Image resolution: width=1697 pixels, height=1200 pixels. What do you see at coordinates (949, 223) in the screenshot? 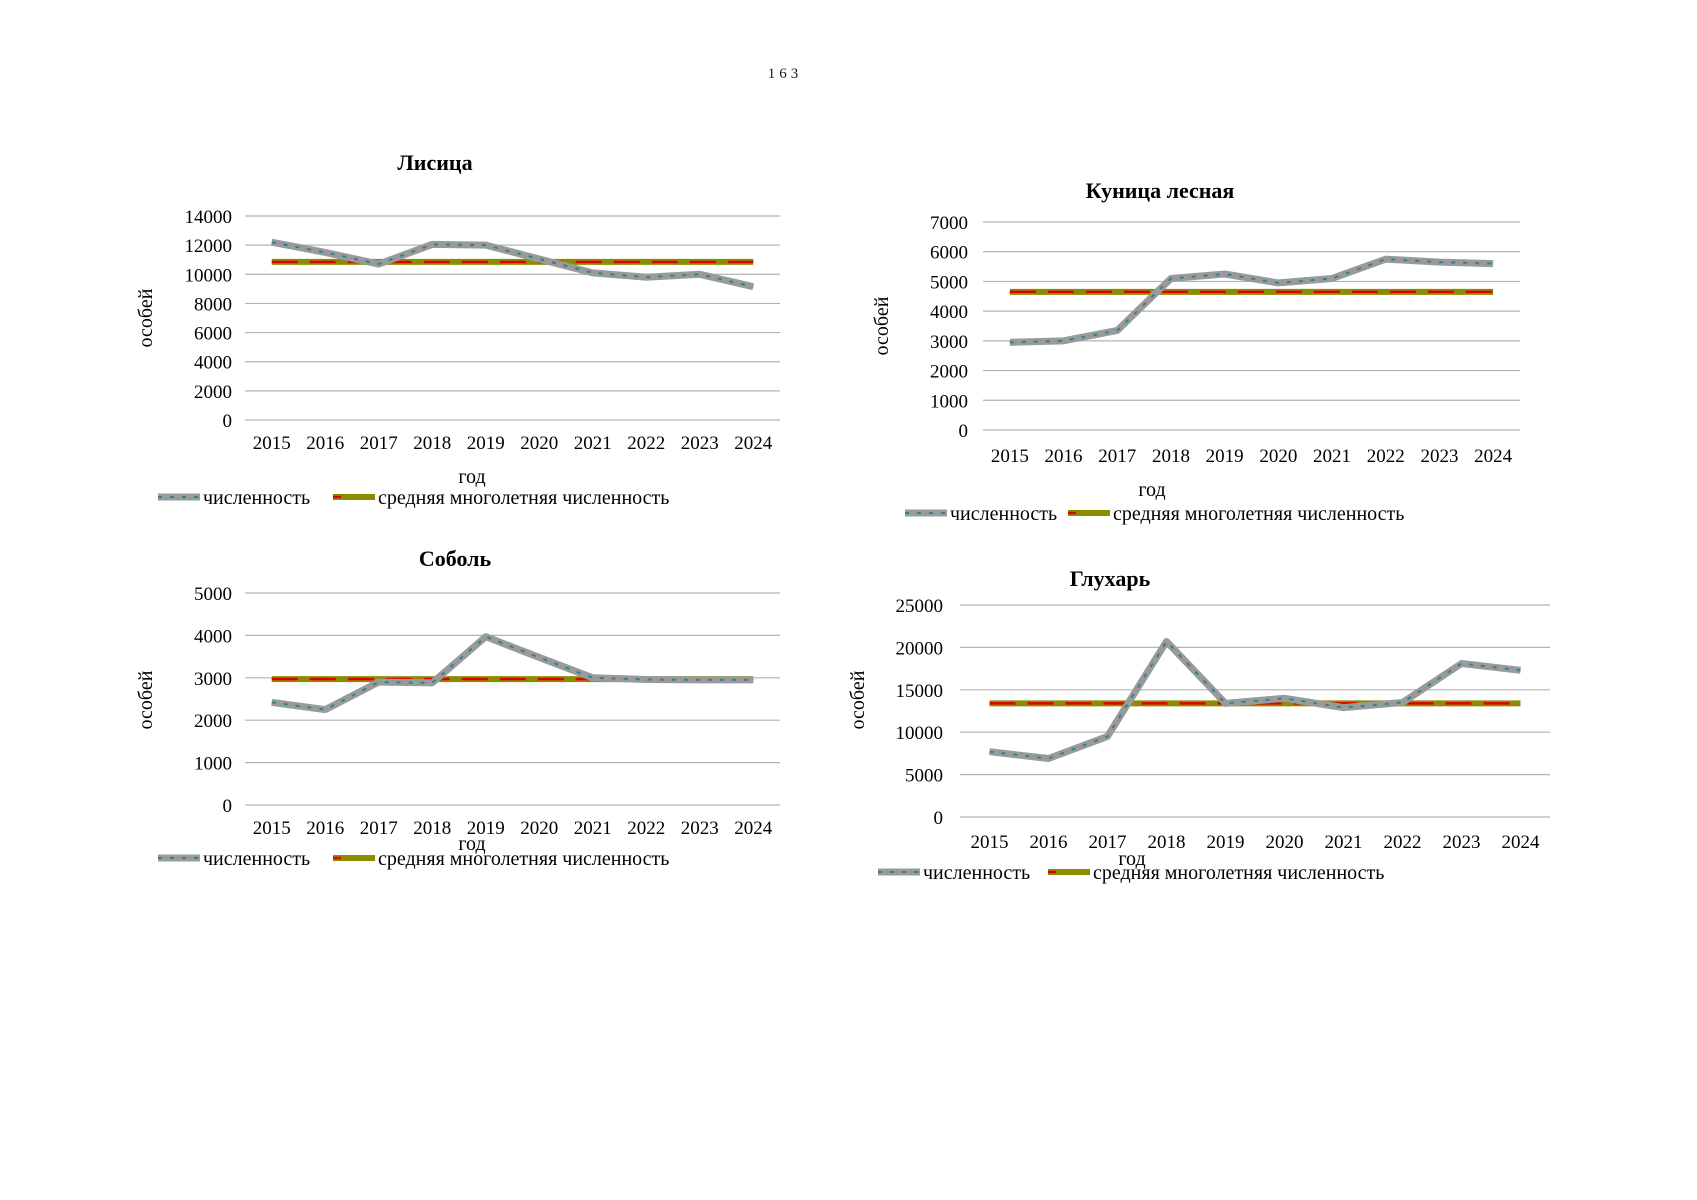
I see `y-axis-tick-label: 7000` at bounding box center [949, 223].